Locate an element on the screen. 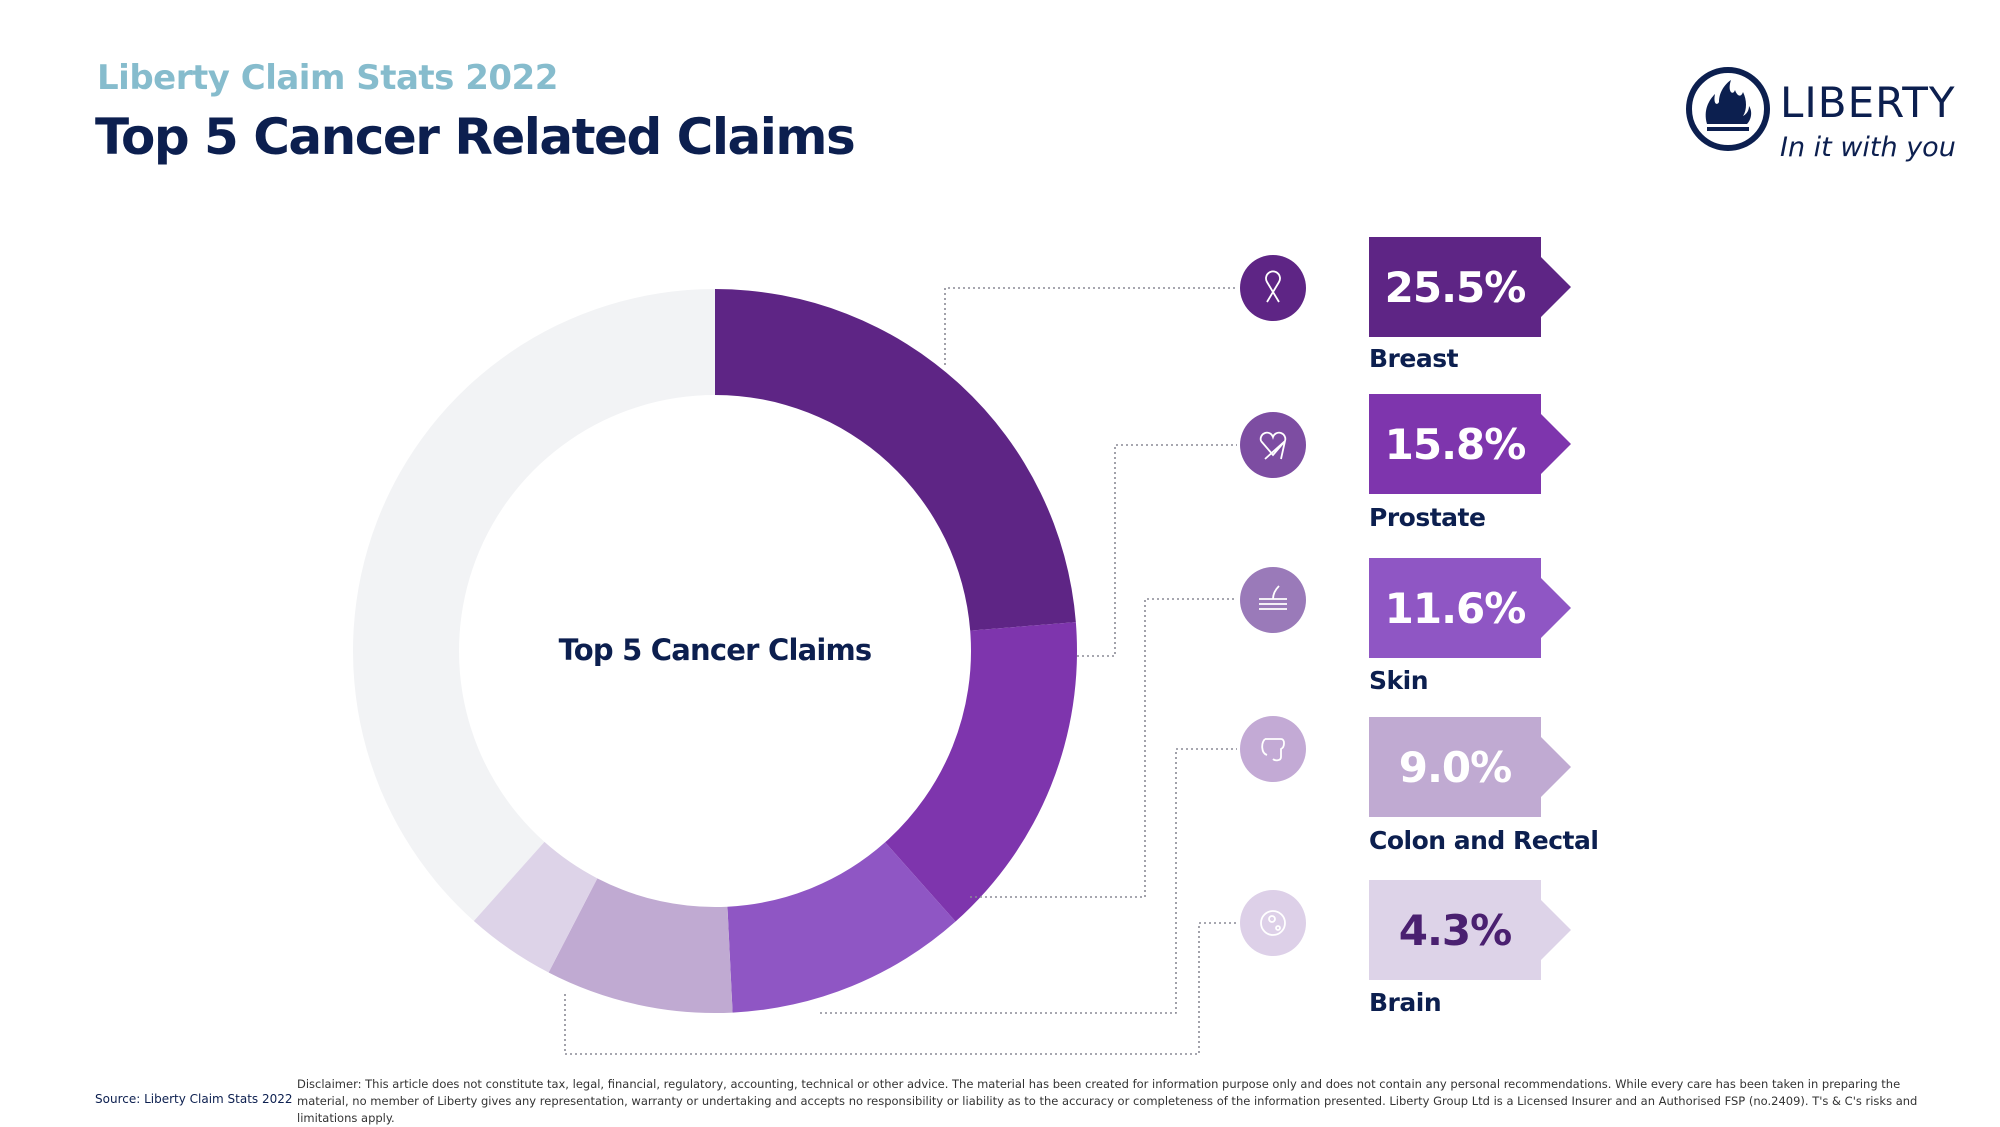 Image resolution: width=2000 pixels, height=1127 pixels. value-label: 11.6% is located at coordinates (1470, 608).